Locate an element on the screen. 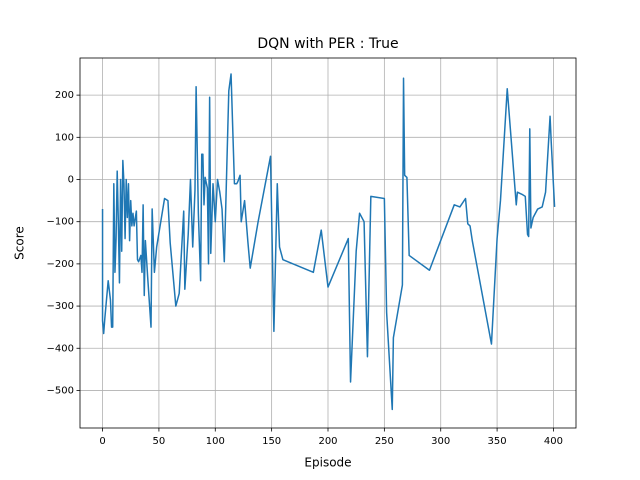  chart-title: DQN with PER : True is located at coordinates (327, 44).